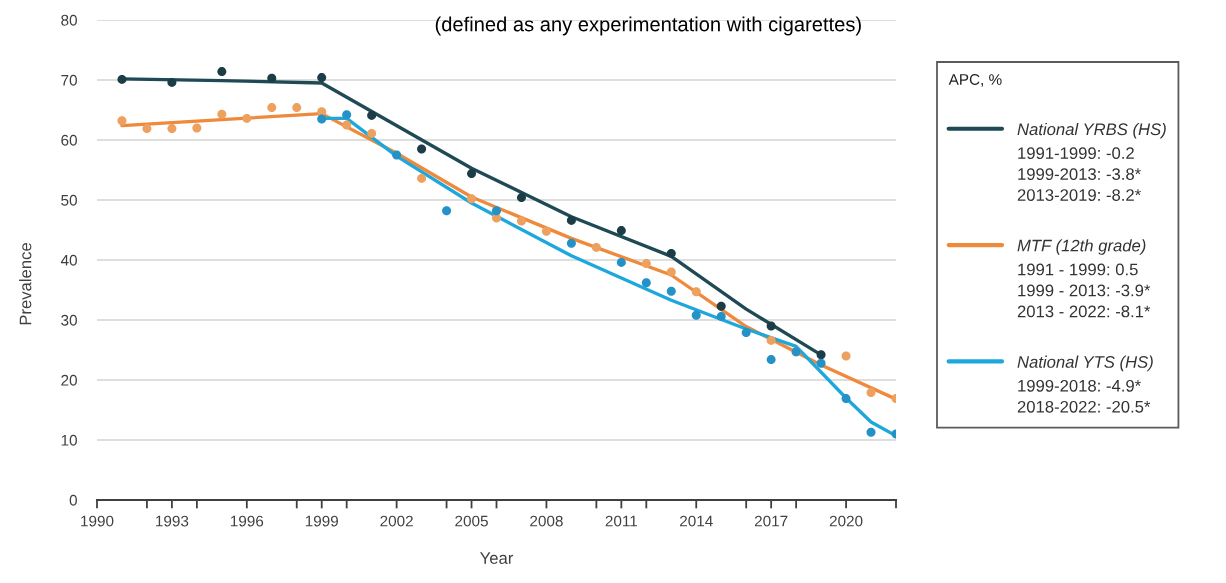 This screenshot has height=583, width=1226. What do you see at coordinates (771, 521) in the screenshot?
I see `x-tick-label: 2017` at bounding box center [771, 521].